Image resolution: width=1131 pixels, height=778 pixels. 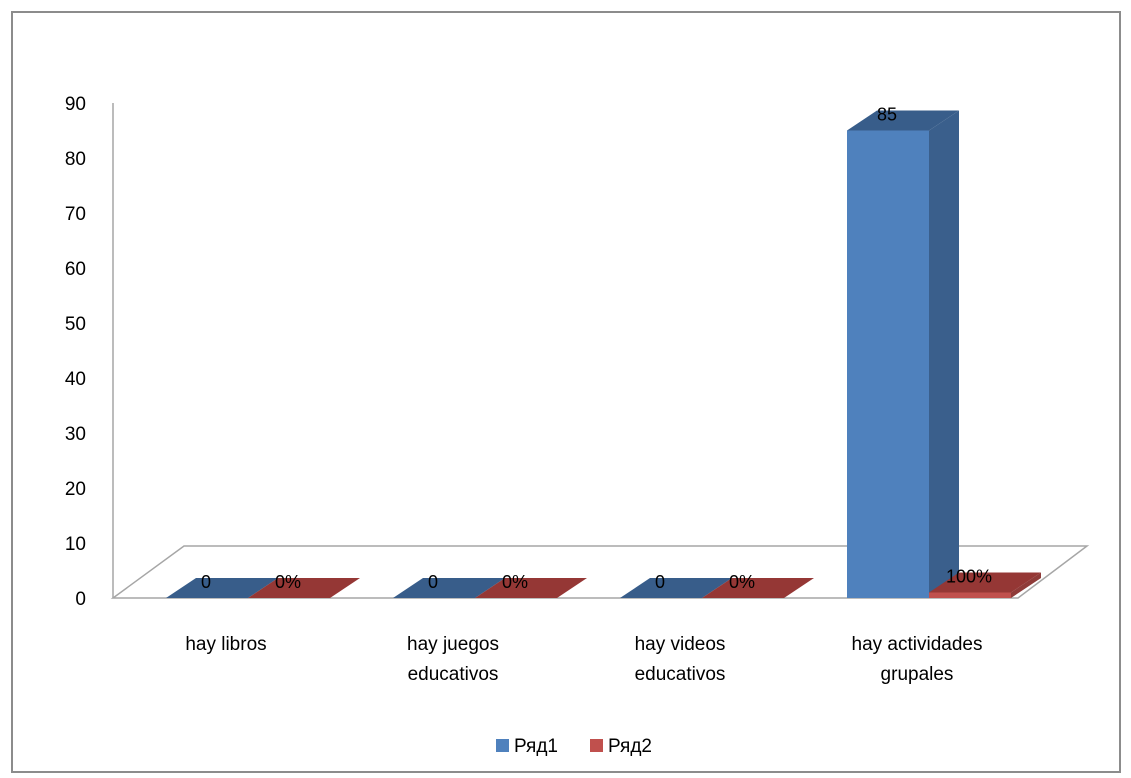 I want to click on legend: Ряд1 Ряд2, so click(x=574, y=746).